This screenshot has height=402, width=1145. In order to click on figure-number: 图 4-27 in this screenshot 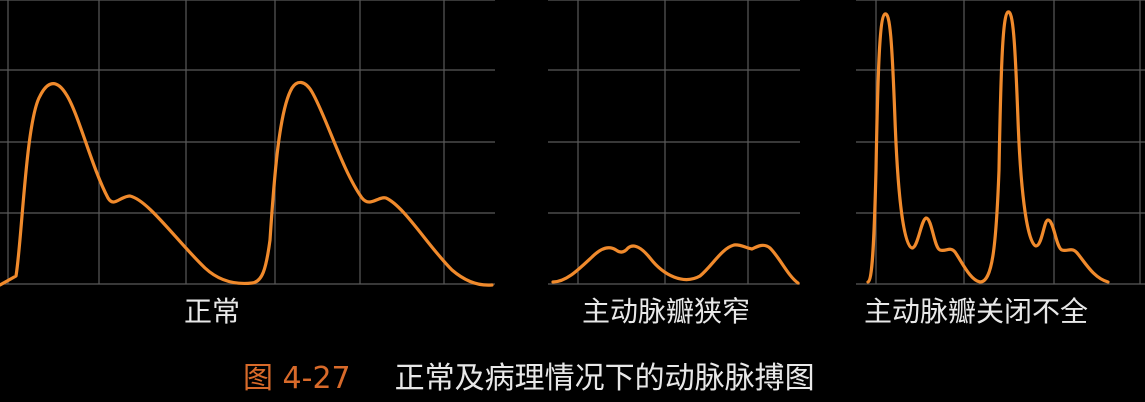, I will do `click(297, 378)`.